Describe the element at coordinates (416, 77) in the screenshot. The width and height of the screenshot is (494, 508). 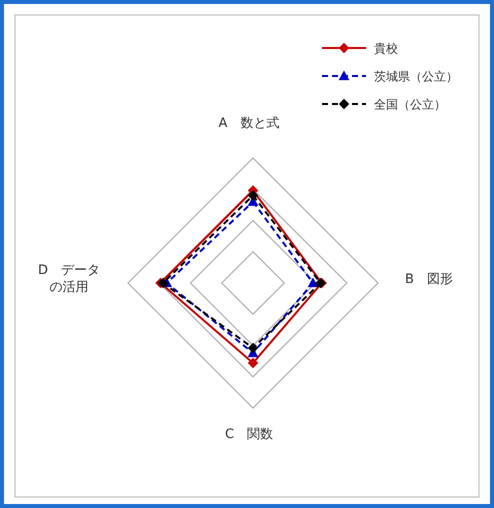
I see `legend-label: 茨城県（公立）` at that location.